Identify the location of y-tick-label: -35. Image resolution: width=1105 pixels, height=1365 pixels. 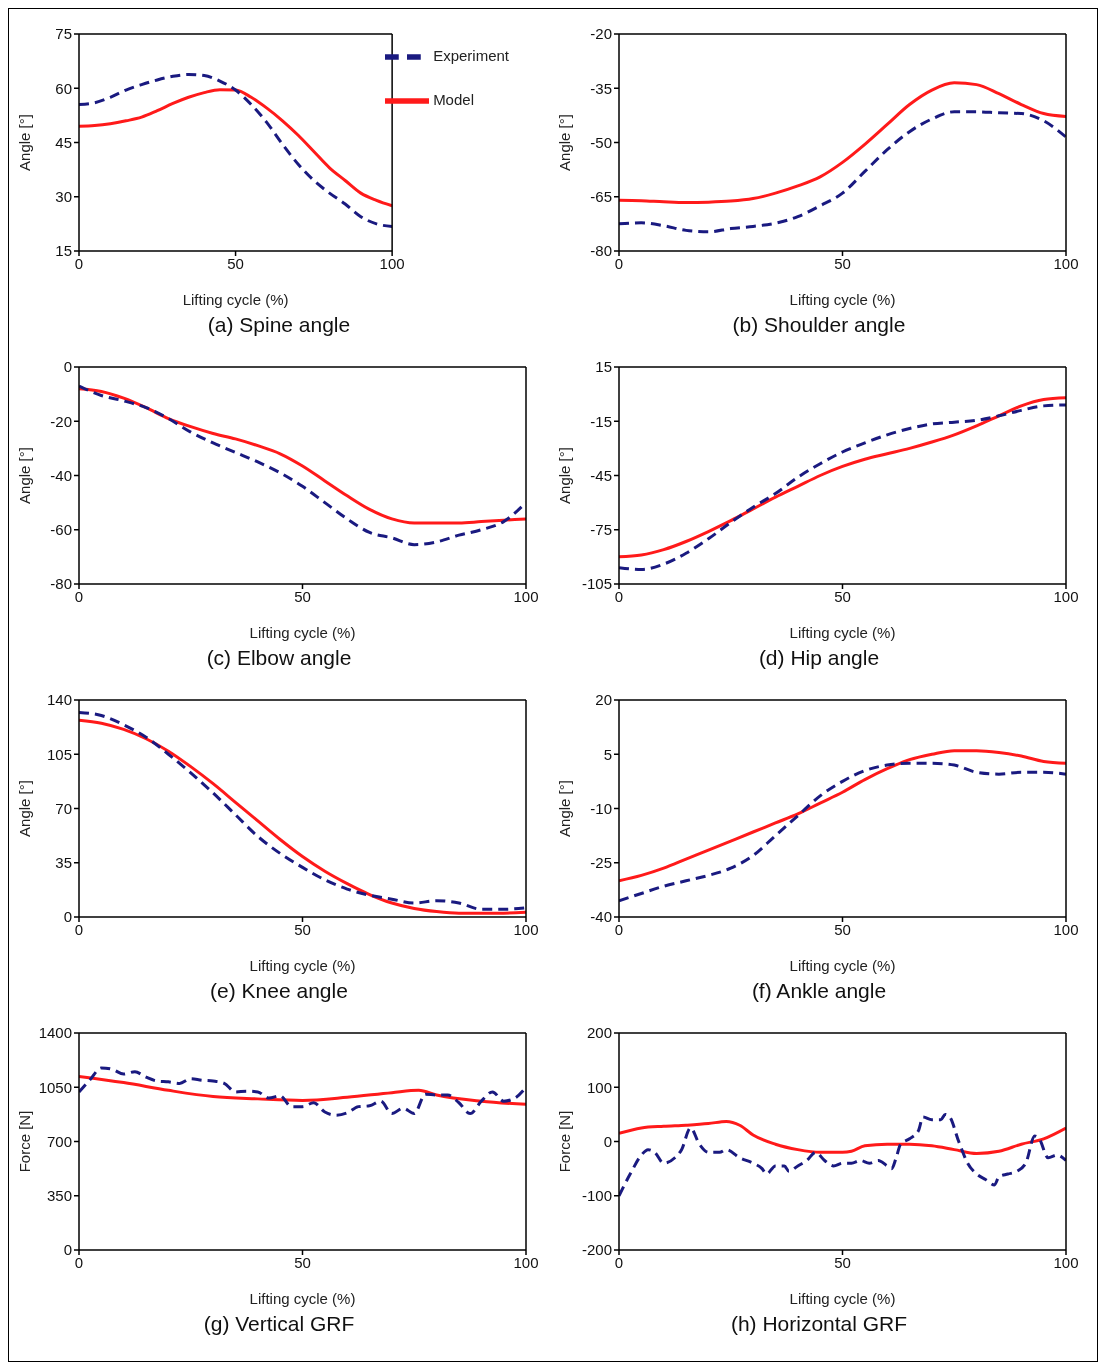
(601, 88).